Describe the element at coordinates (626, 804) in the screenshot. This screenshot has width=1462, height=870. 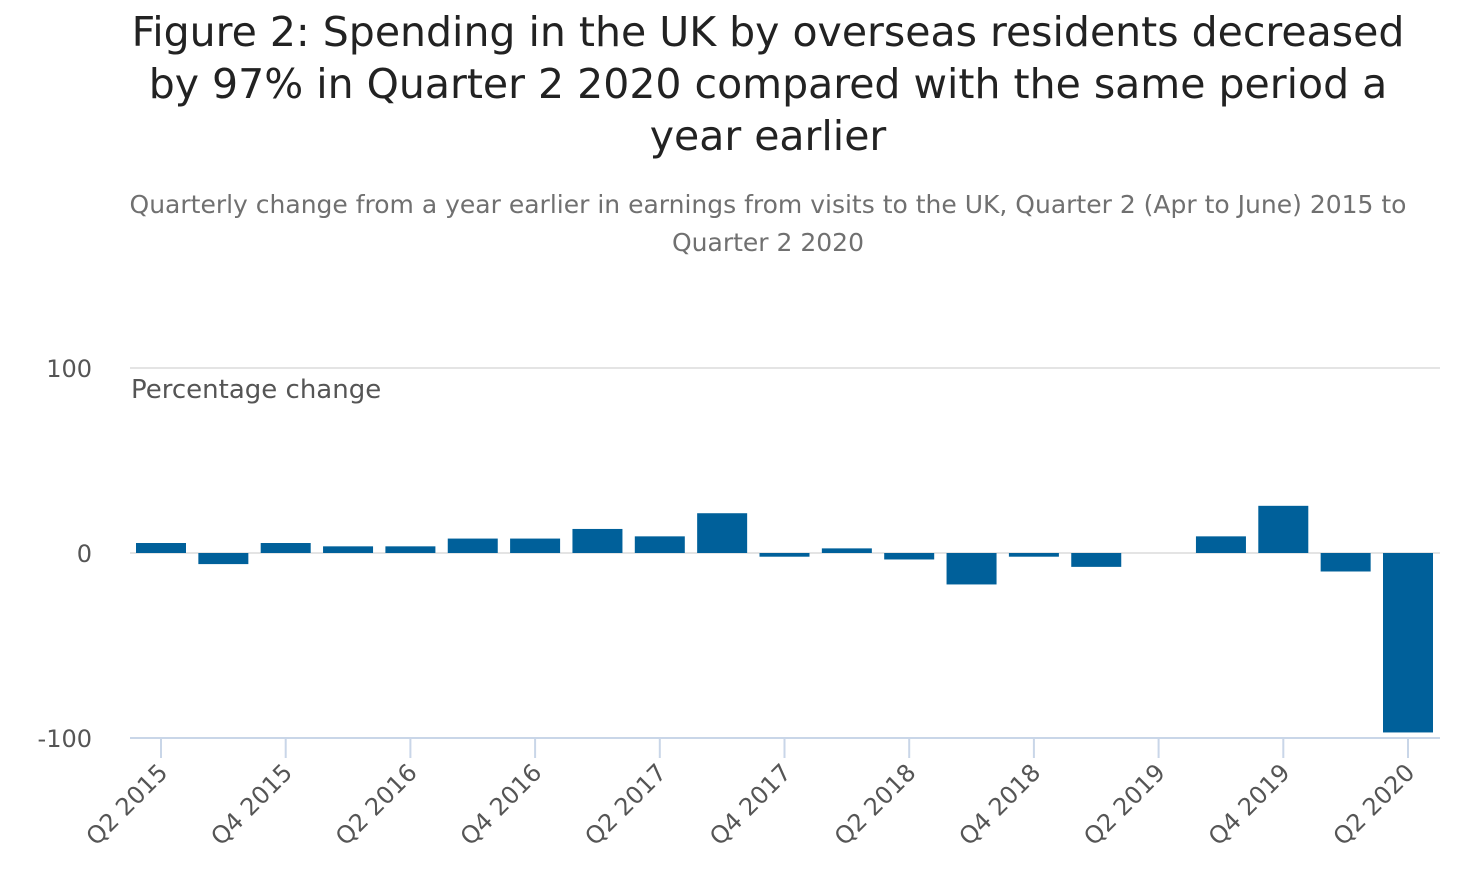
I see `x-tick-label: Q2 2017` at that location.